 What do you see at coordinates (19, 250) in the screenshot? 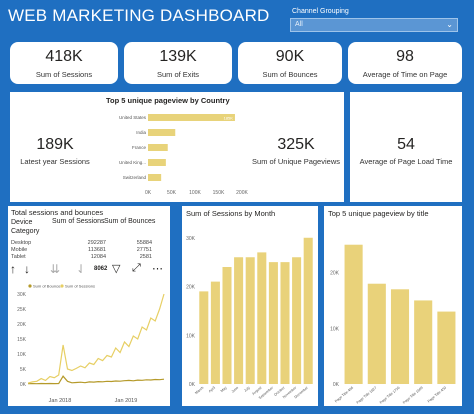
I see `table-cell: Mobile` at bounding box center [19, 250].